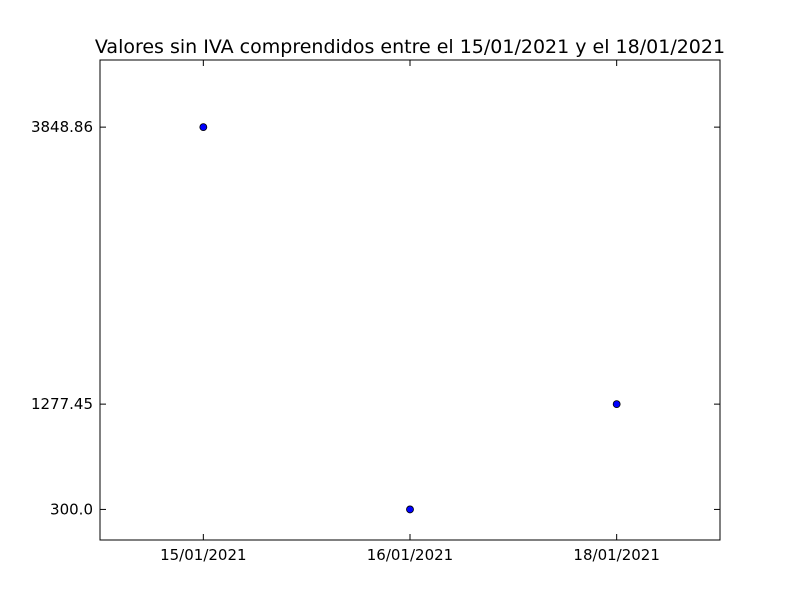 This screenshot has height=600, width=800. I want to click on y-tick-label: 1277.45, so click(62, 404).